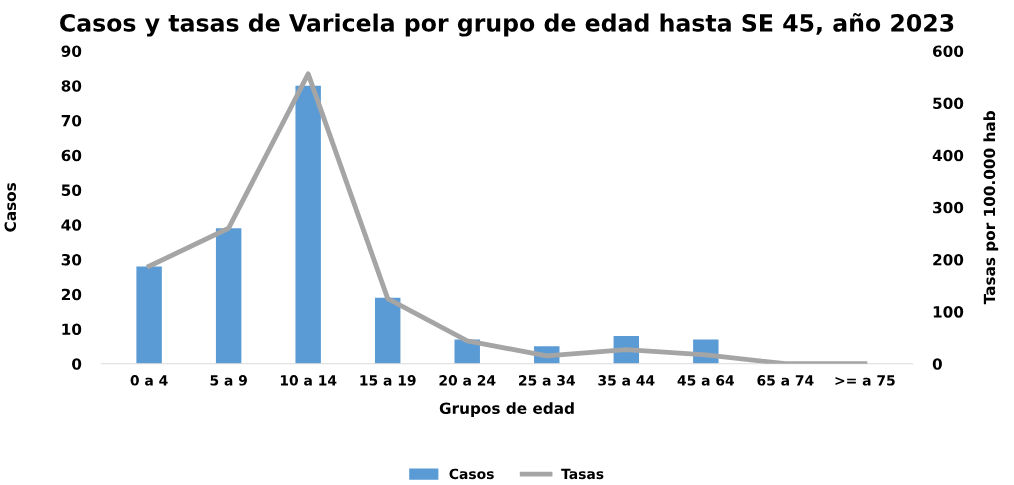 This screenshot has height=485, width=1014. I want to click on y-tick-label: 60, so click(71, 155).